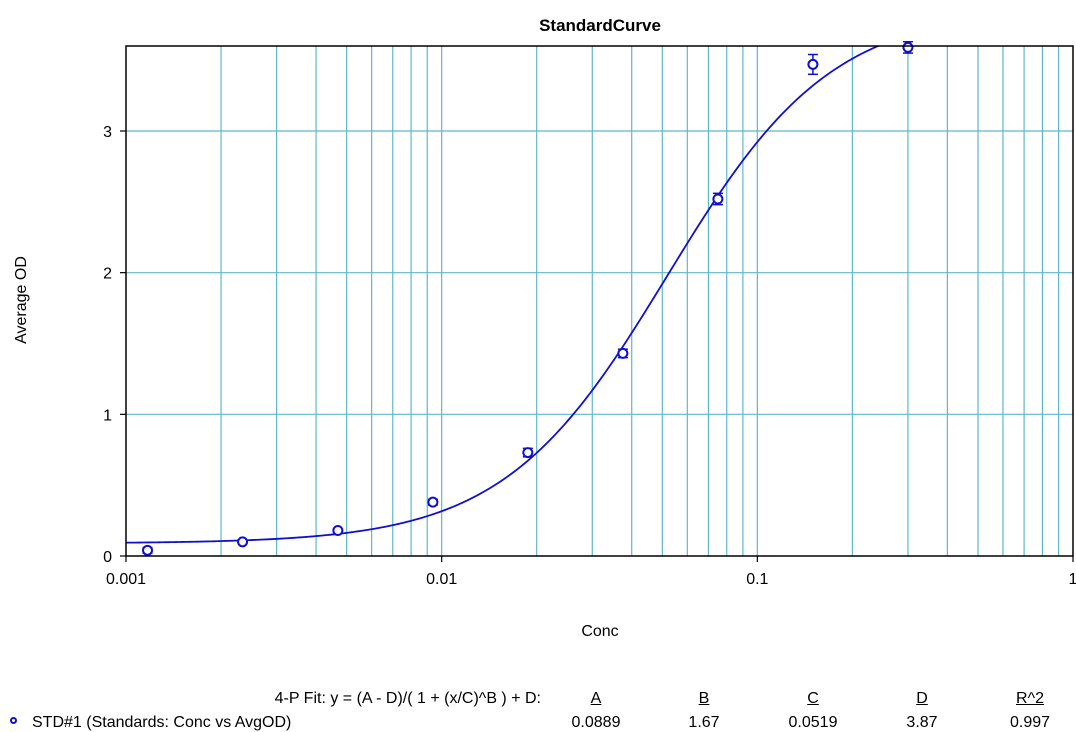  Describe the element at coordinates (107, 415) in the screenshot. I see `y-tick-label: 1` at that location.